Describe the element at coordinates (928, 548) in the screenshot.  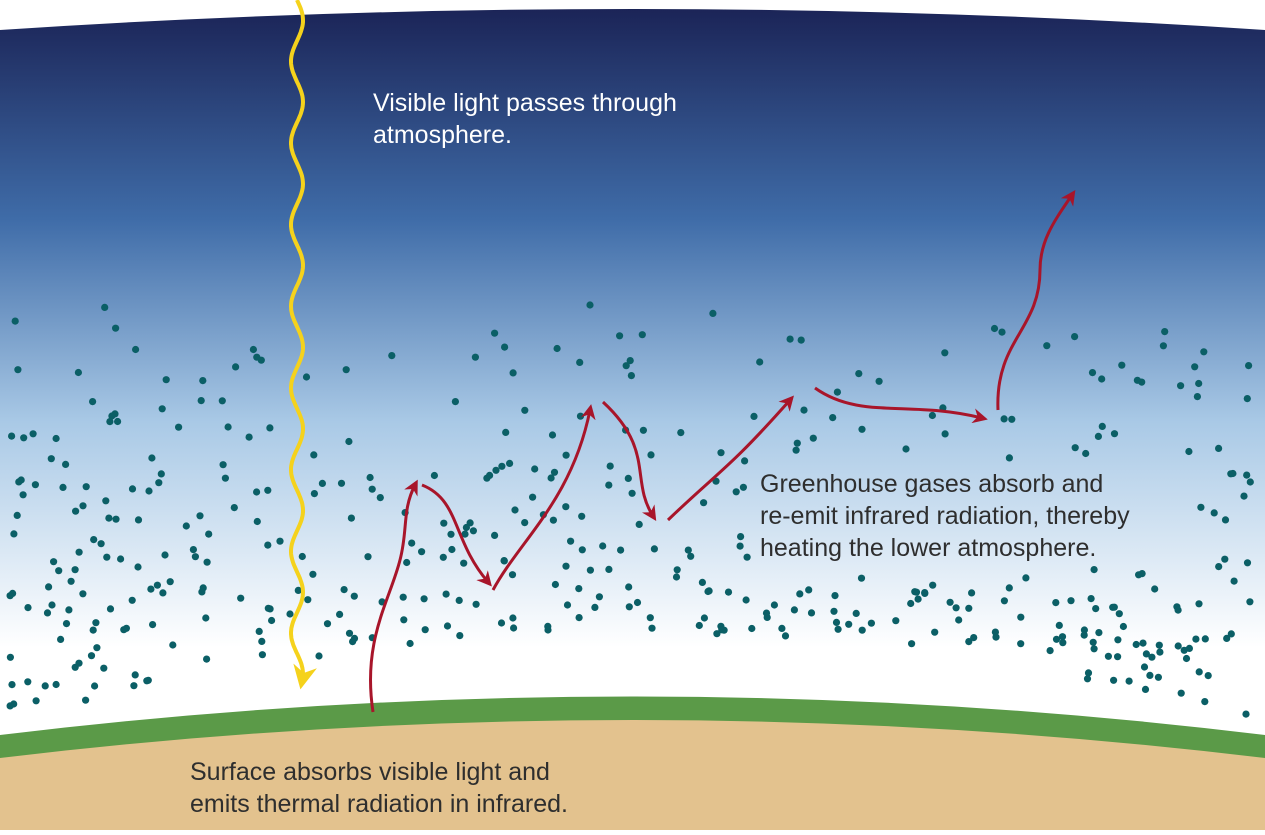
I see `greenhouse-caption-line: heating the lower atmosphere.` at that location.